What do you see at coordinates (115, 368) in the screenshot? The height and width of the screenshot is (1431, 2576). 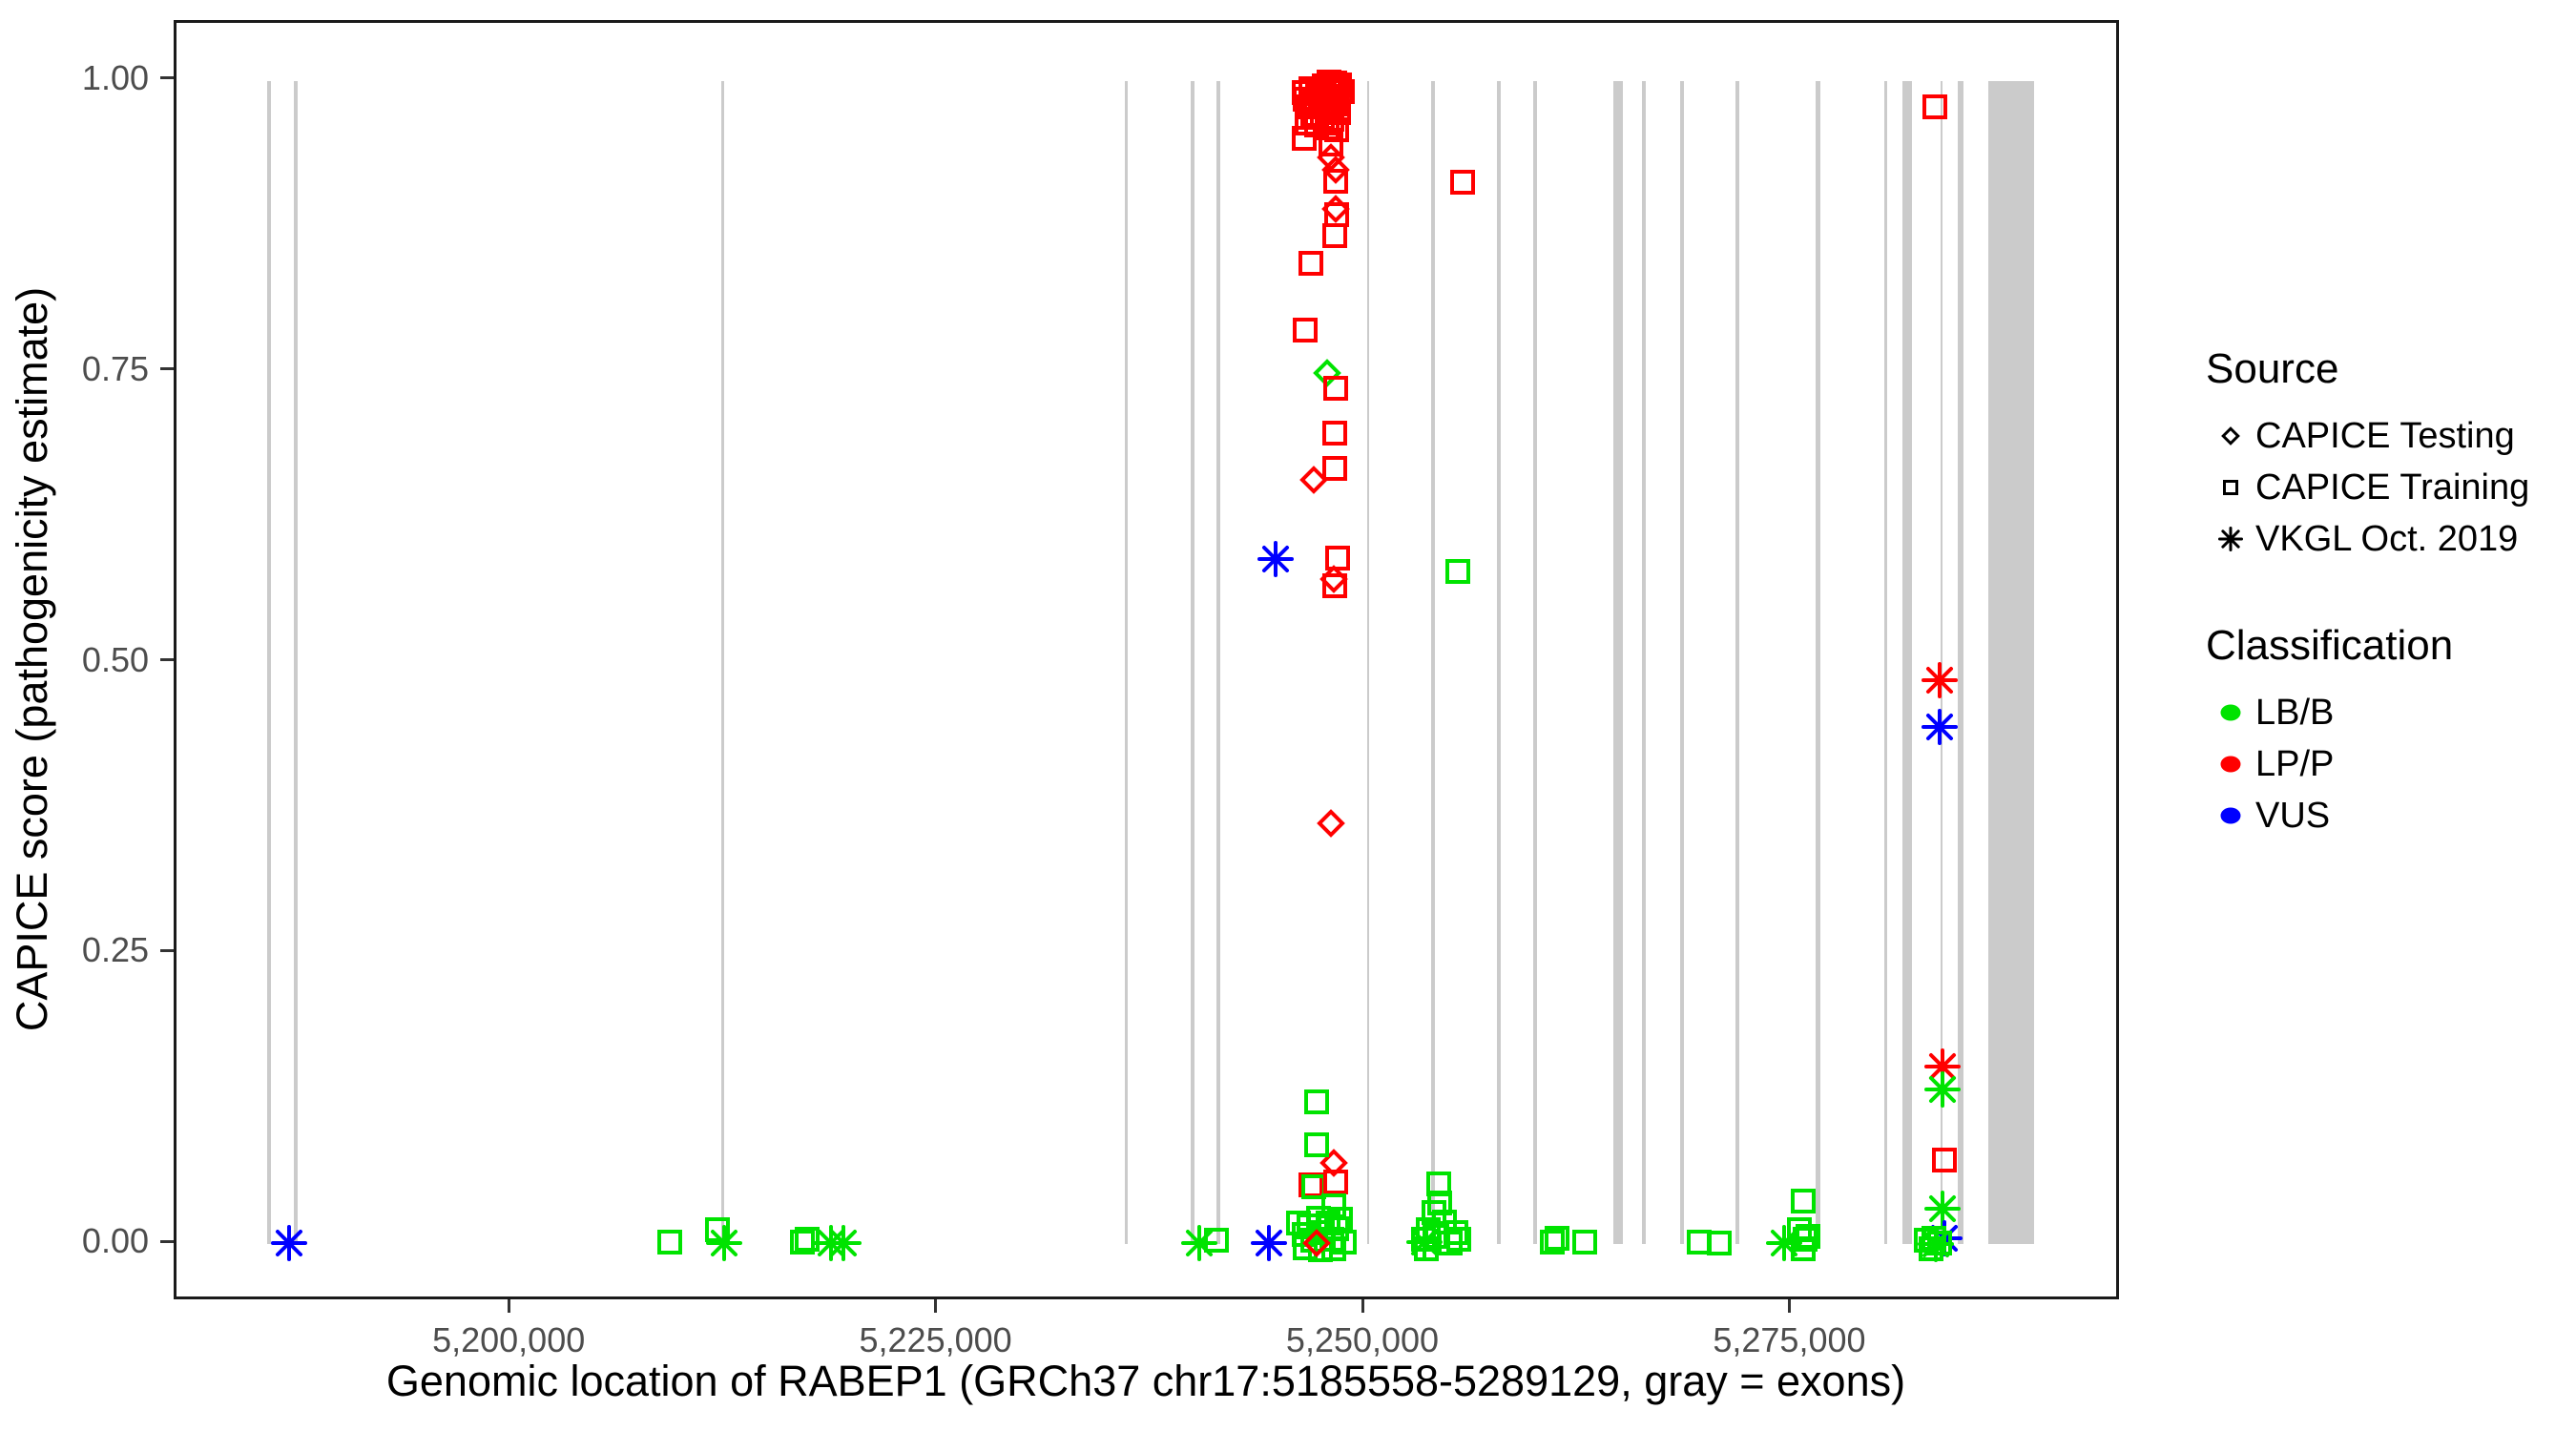 I see `y-axis-tick-label: 0.75` at bounding box center [115, 368].